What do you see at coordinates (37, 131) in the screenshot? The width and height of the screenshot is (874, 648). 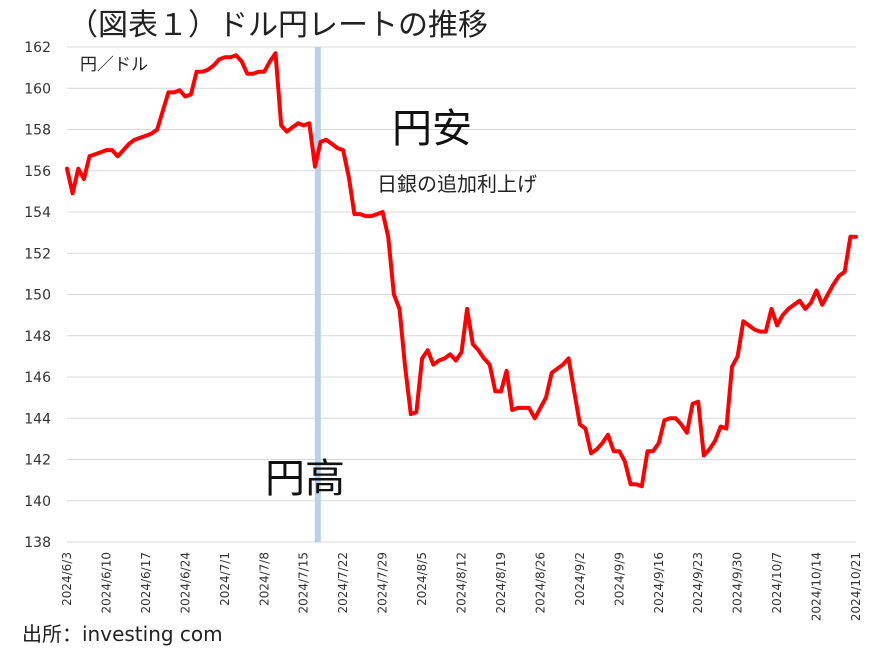 I see `y-tick-label: 158` at bounding box center [37, 131].